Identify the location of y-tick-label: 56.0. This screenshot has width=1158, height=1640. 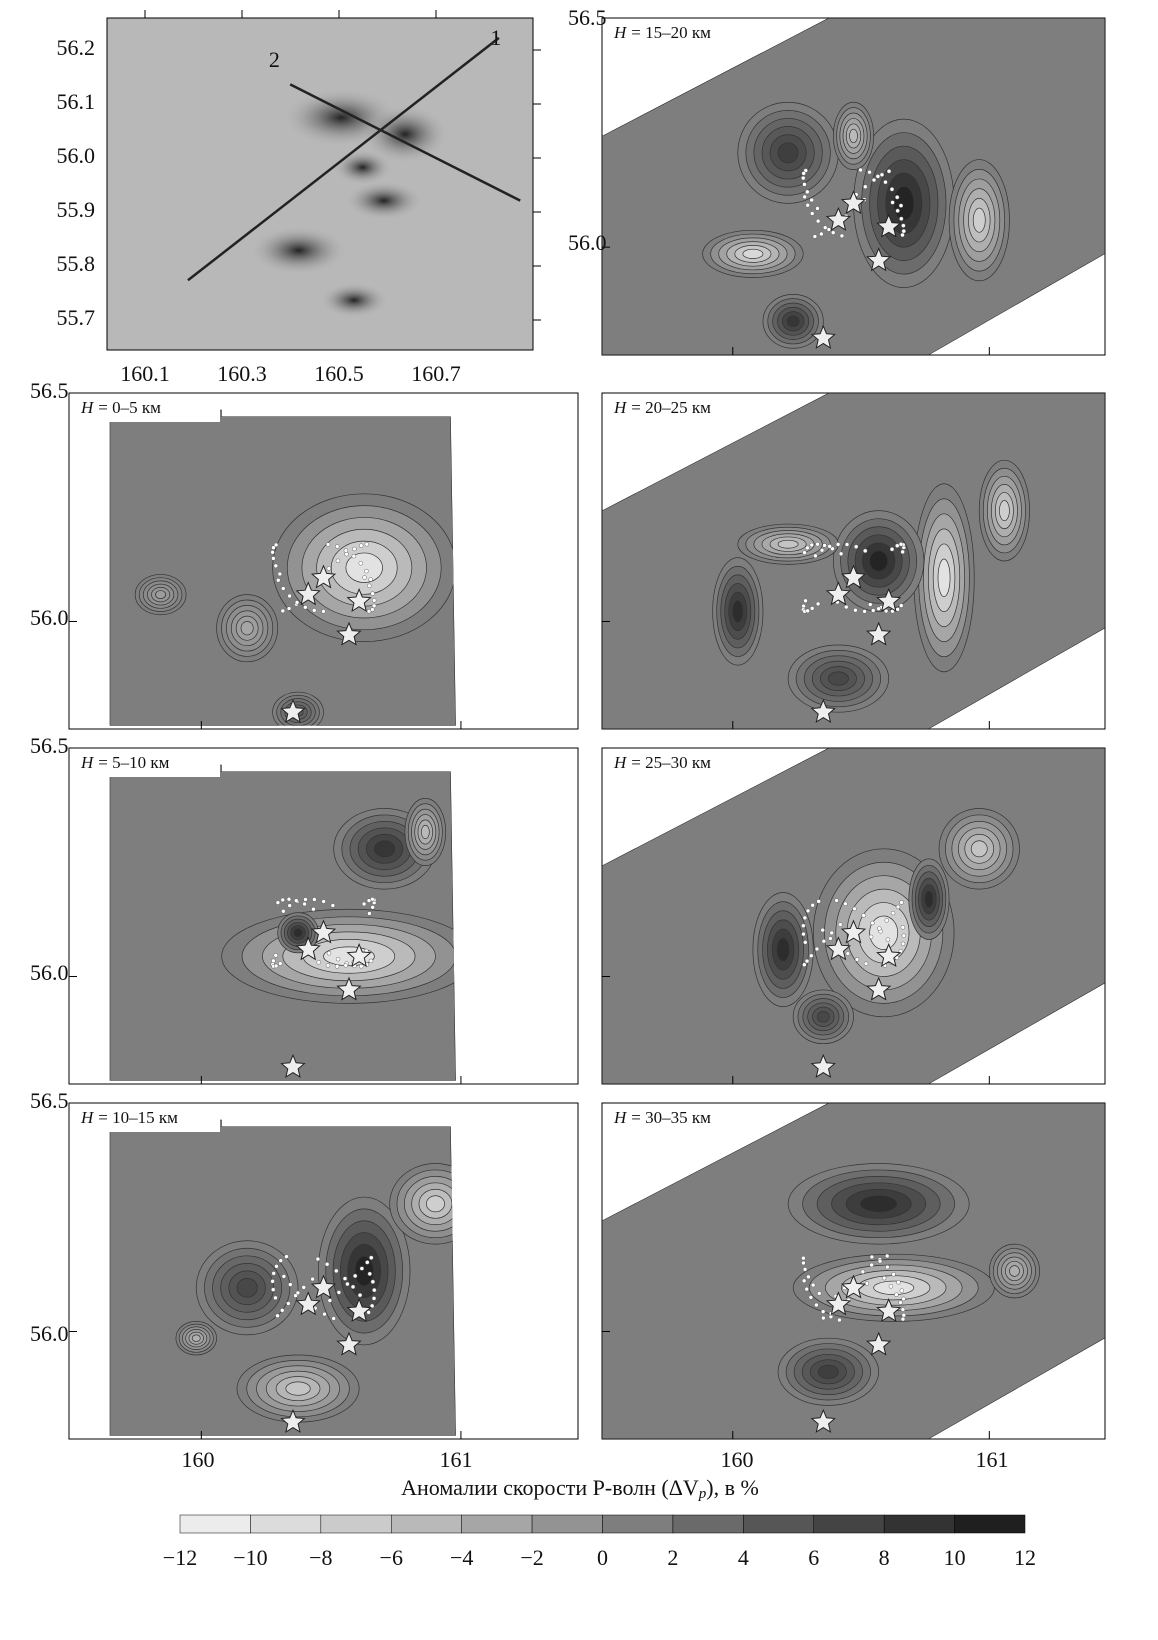
(76, 155).